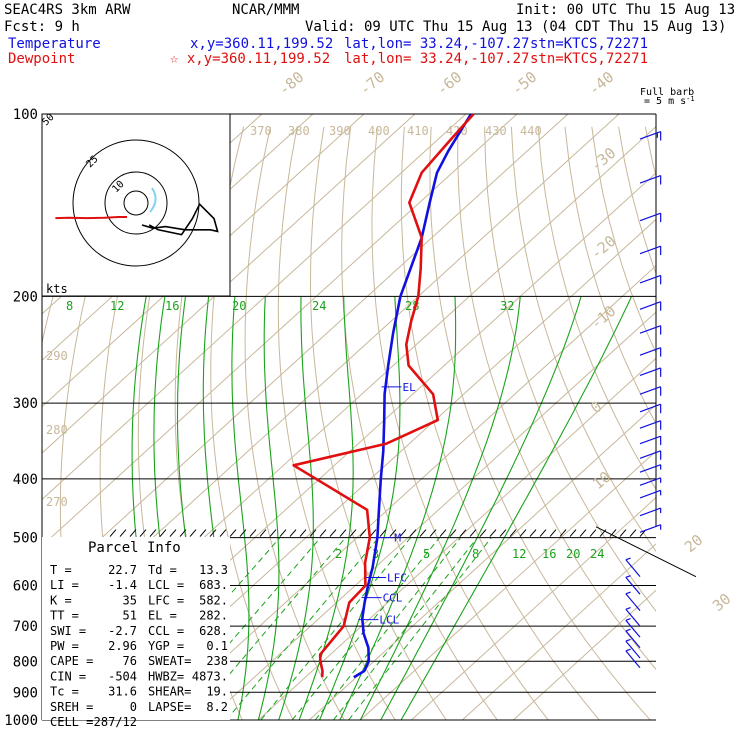 Image resolution: width=740 pixels, height=740 pixels. What do you see at coordinates (130, 616) in the screenshot?
I see `parcel-param-value: 51` at bounding box center [130, 616].